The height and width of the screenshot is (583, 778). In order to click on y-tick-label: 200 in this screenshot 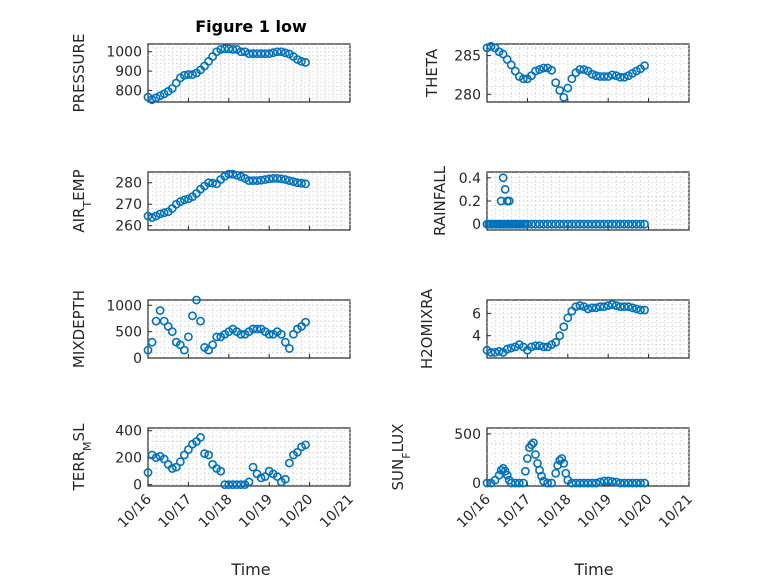, I will do `click(128, 459)`.